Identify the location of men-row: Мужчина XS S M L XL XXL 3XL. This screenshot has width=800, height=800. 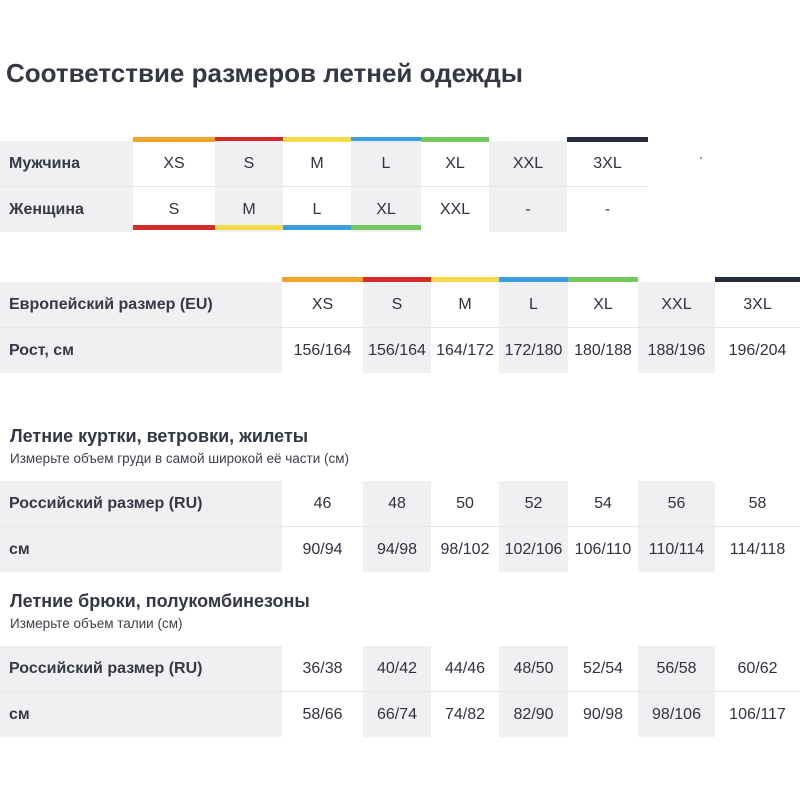
(324, 164).